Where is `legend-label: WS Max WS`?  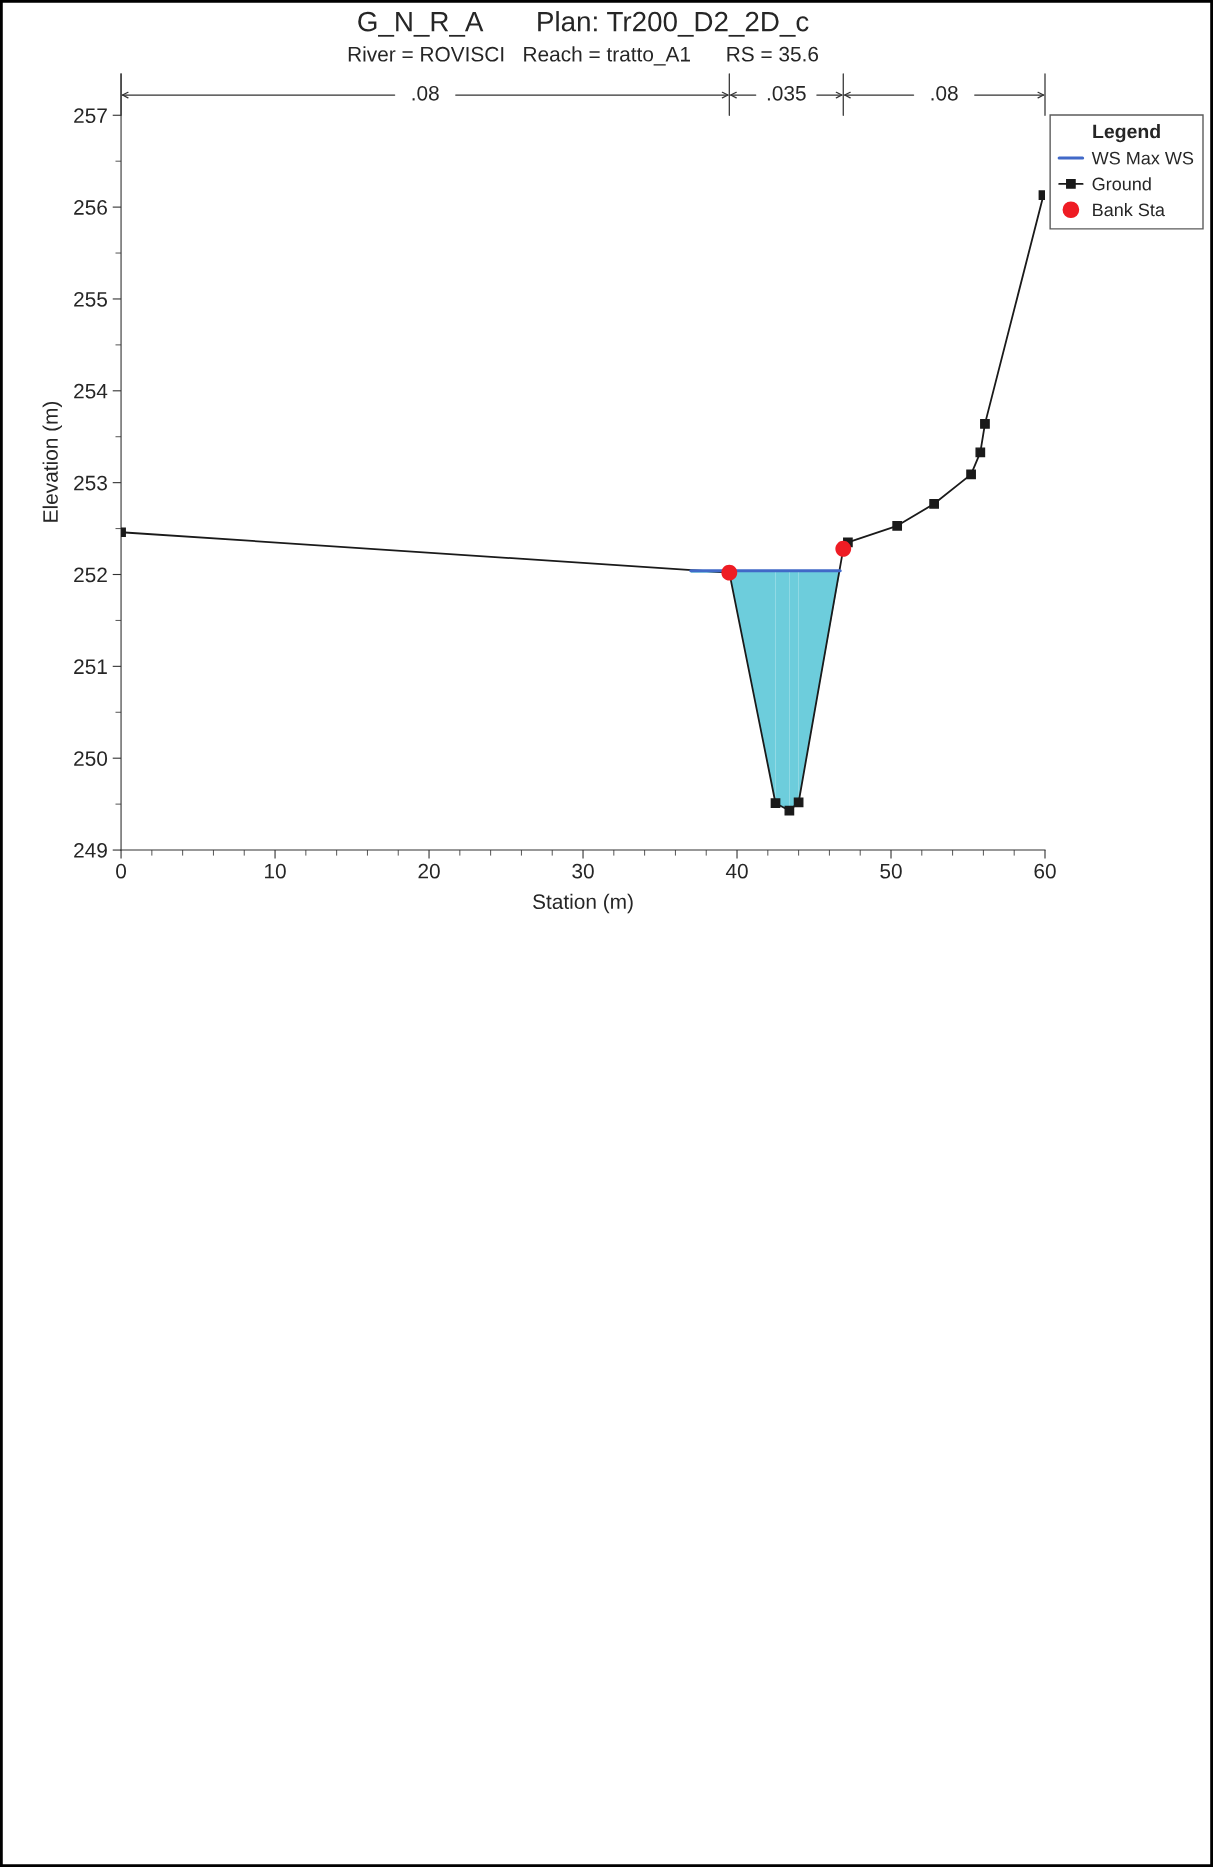
legend-label: WS Max WS is located at coordinates (1142, 158).